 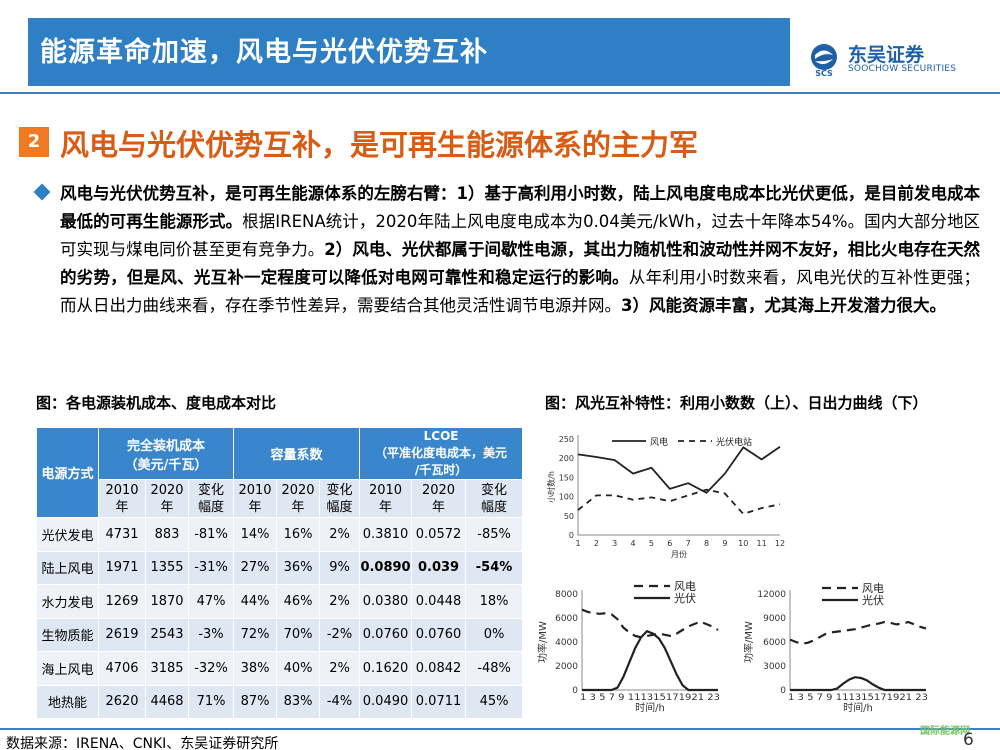 What do you see at coordinates (298, 601) in the screenshot?
I see `table-cell: 46%` at bounding box center [298, 601].